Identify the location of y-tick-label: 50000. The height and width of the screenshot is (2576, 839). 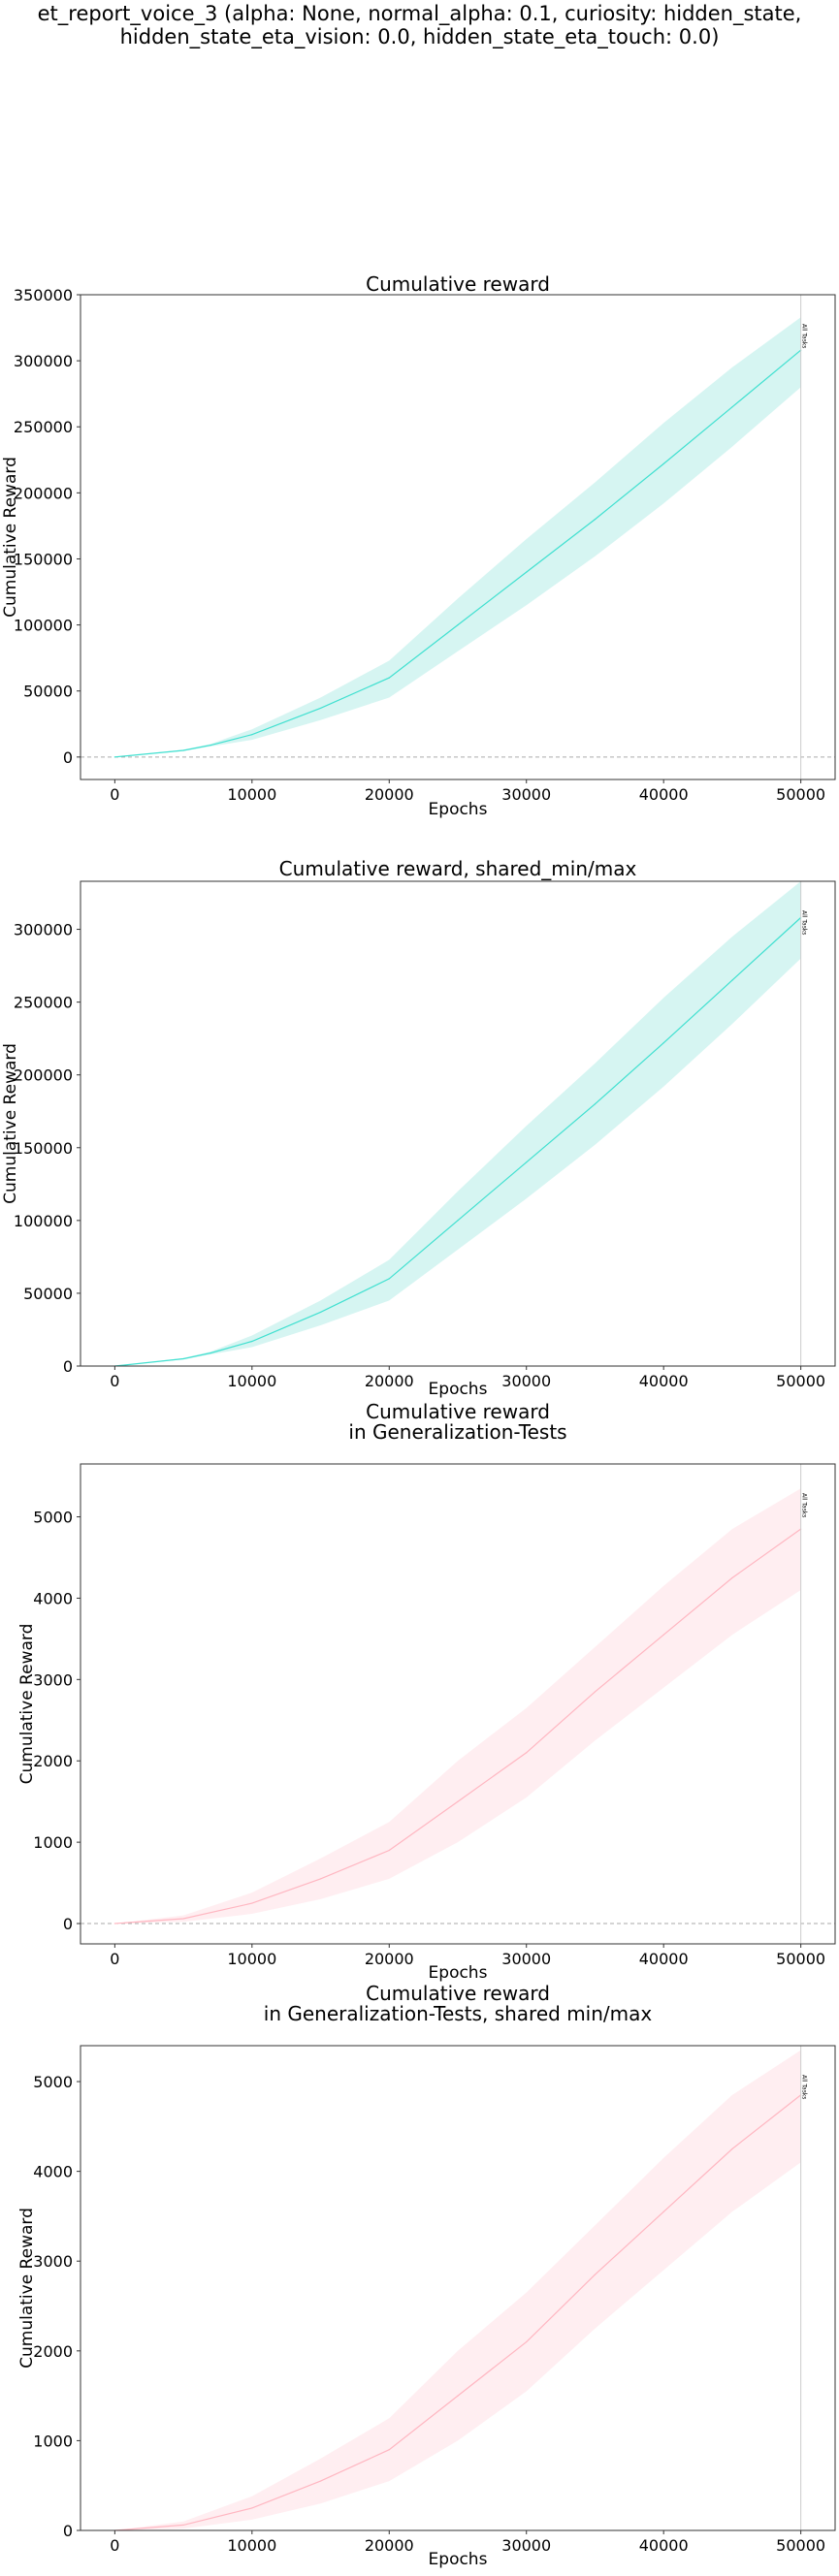
(48, 692).